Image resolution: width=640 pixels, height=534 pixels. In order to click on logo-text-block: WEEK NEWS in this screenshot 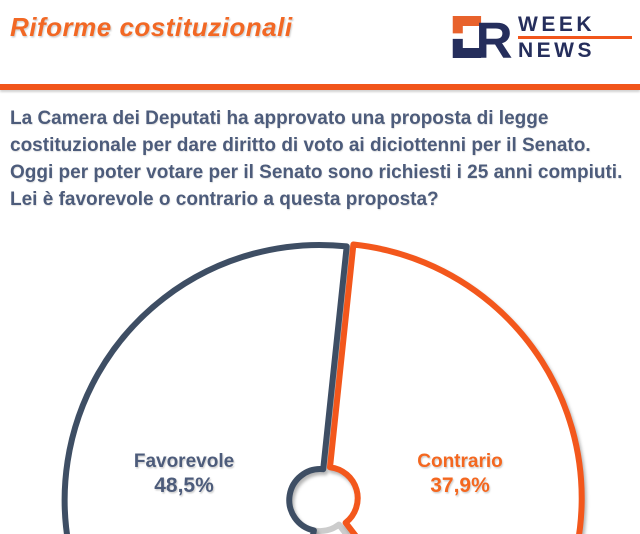, I will do `click(575, 37)`.